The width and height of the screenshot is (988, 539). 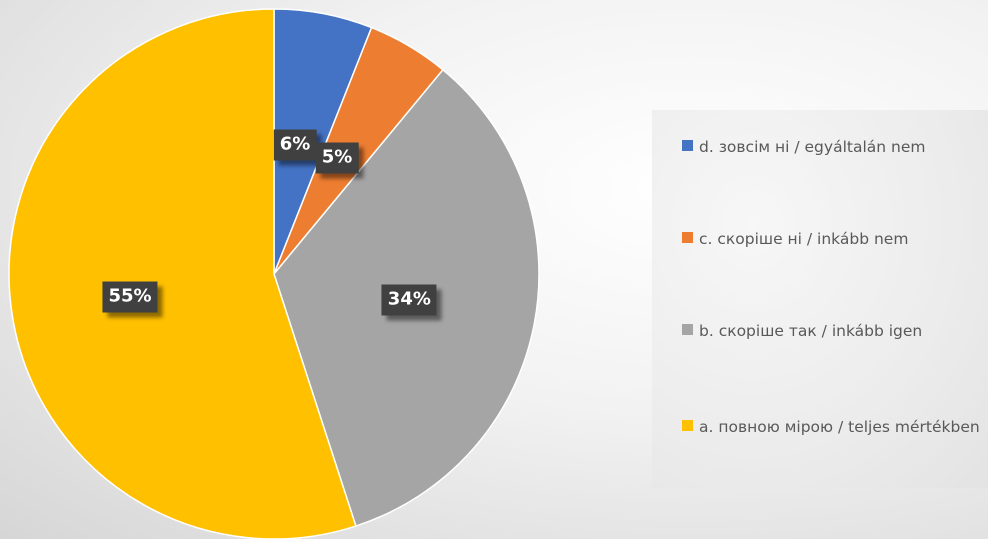 I want to click on data-label-c: 5%, so click(x=337, y=158).